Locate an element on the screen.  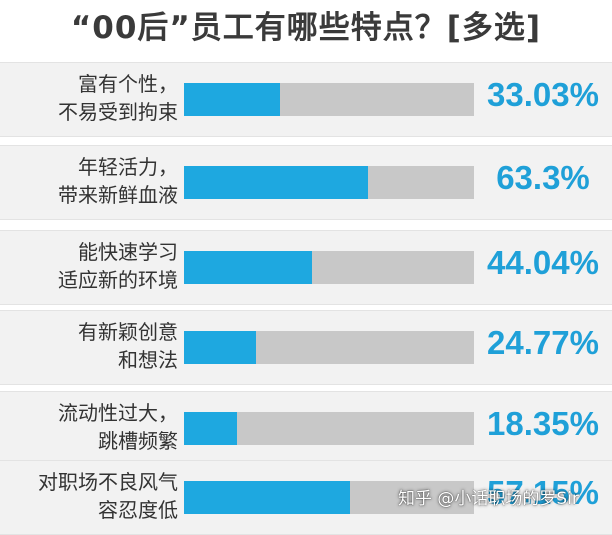
bar-row: 能快速学习适应新的环境 44.04% is located at coordinates (306, 267).